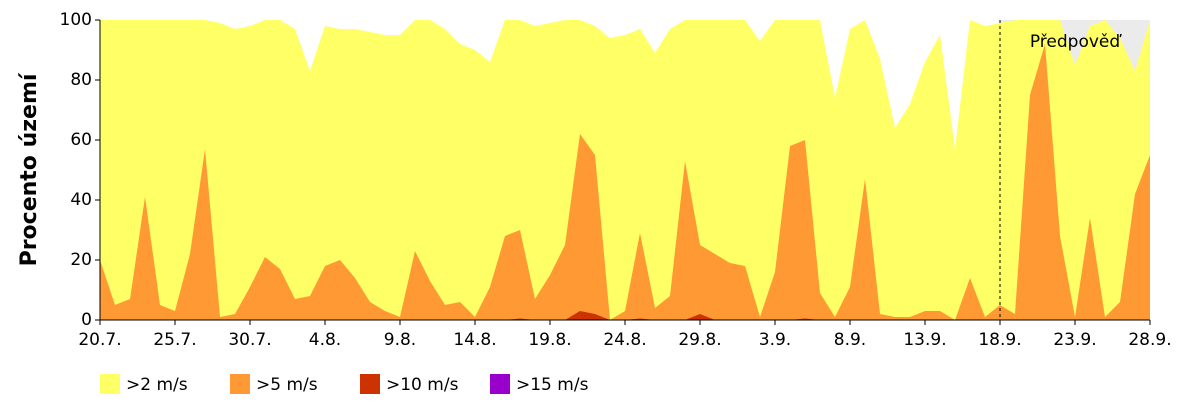 The height and width of the screenshot is (404, 1200). I want to click on y-tick-label: 100, so click(76, 20).